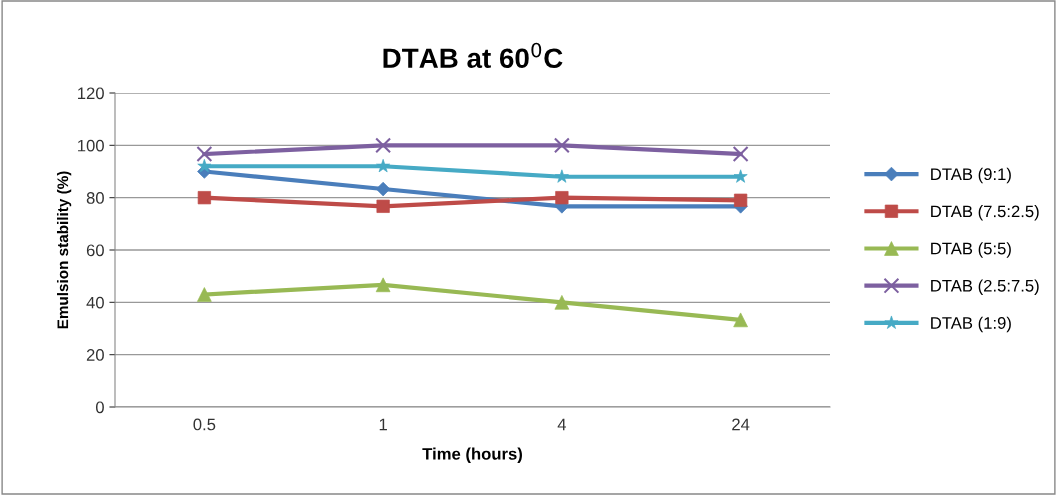  What do you see at coordinates (985, 287) in the screenshot?
I see `legend-label: DTAB (2.5:7.5)` at bounding box center [985, 287].